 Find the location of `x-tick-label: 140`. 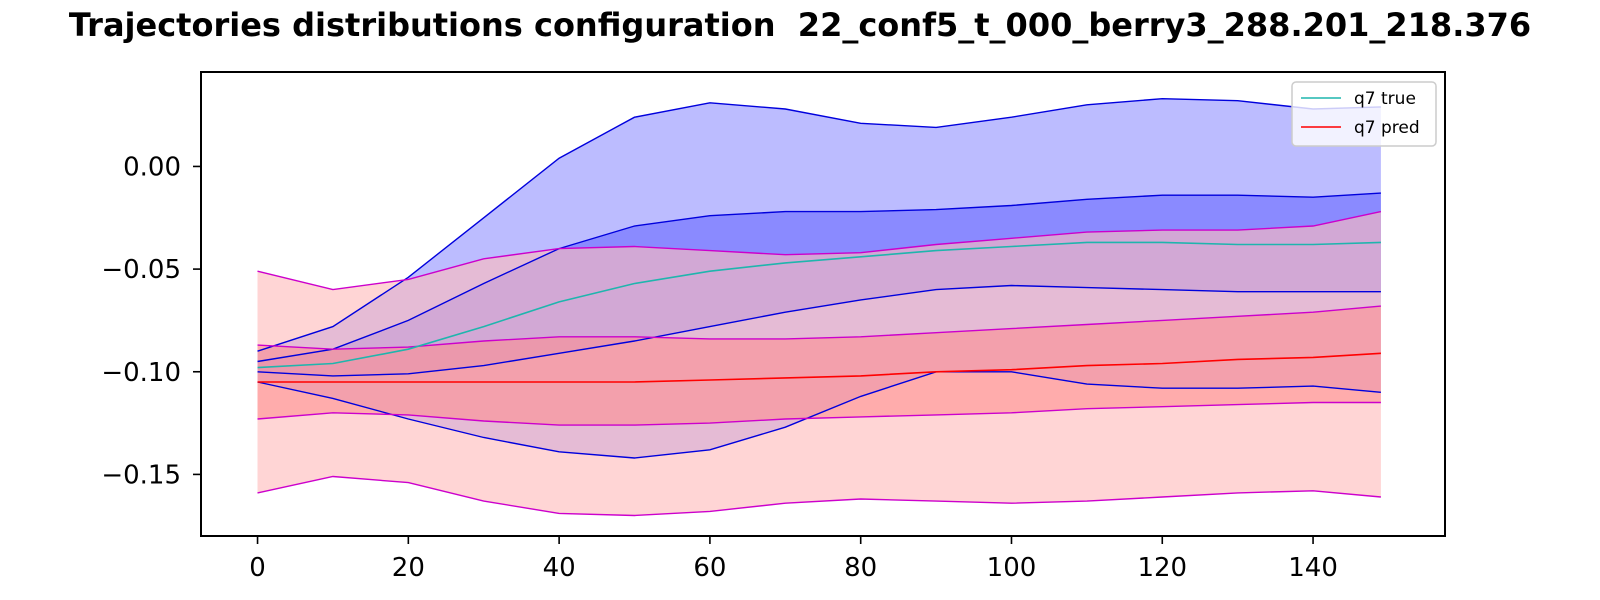

x-tick-label: 140 is located at coordinates (1313, 568).